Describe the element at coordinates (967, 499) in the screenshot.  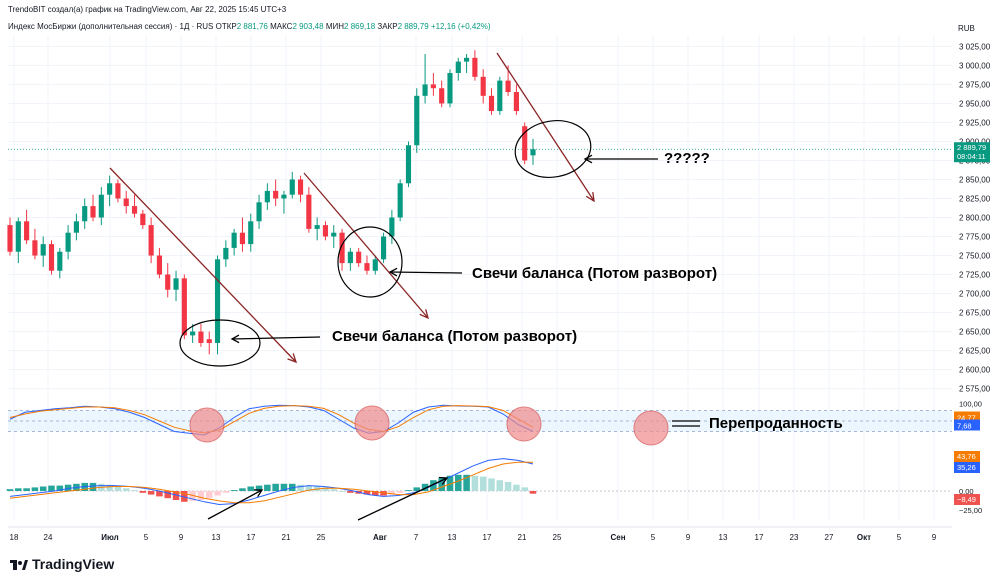
I see `macd-hist-box` at that location.